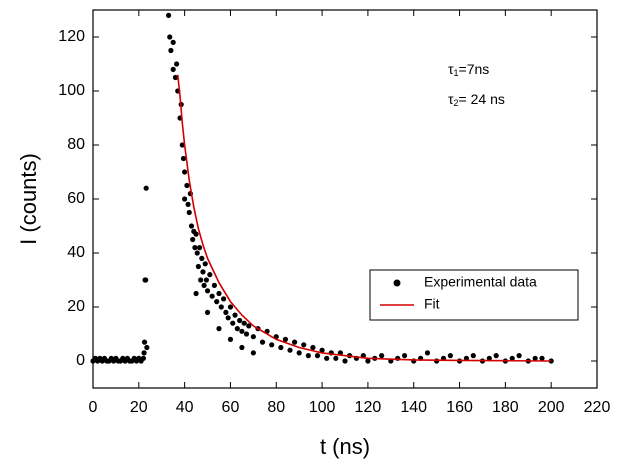 The image size is (619, 469). Describe the element at coordinates (505, 407) in the screenshot. I see `x-tick-label: 180` at that location.